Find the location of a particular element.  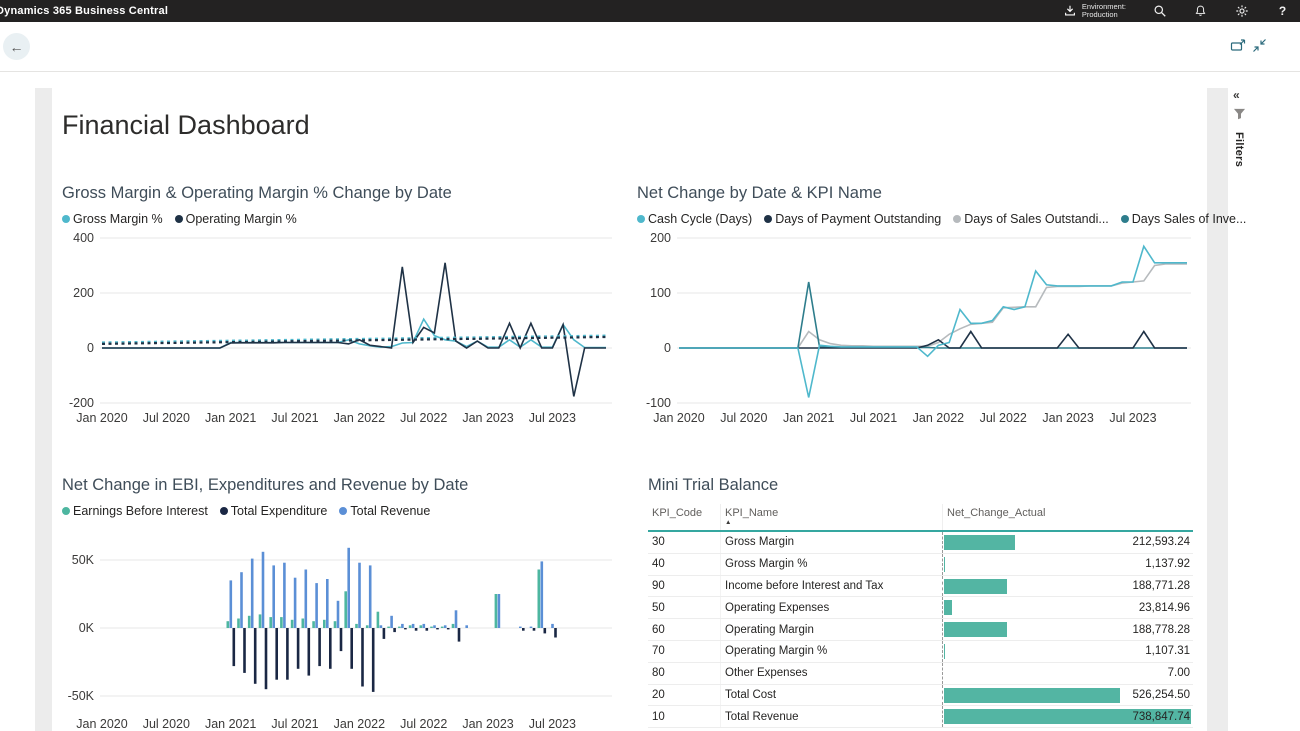

filters-pane-collapsed: « Filters is located at coordinates (1248, 128).